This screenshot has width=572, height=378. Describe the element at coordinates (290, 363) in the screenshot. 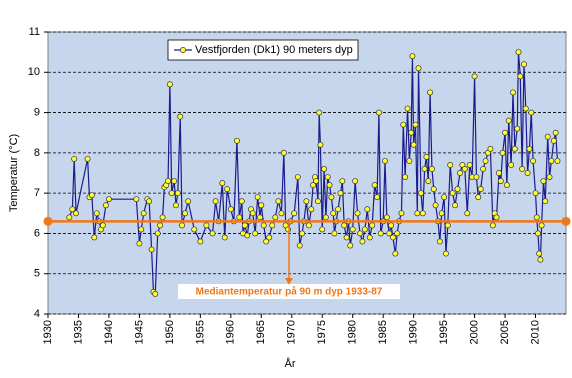

I see `x-axis-label: År` at that location.